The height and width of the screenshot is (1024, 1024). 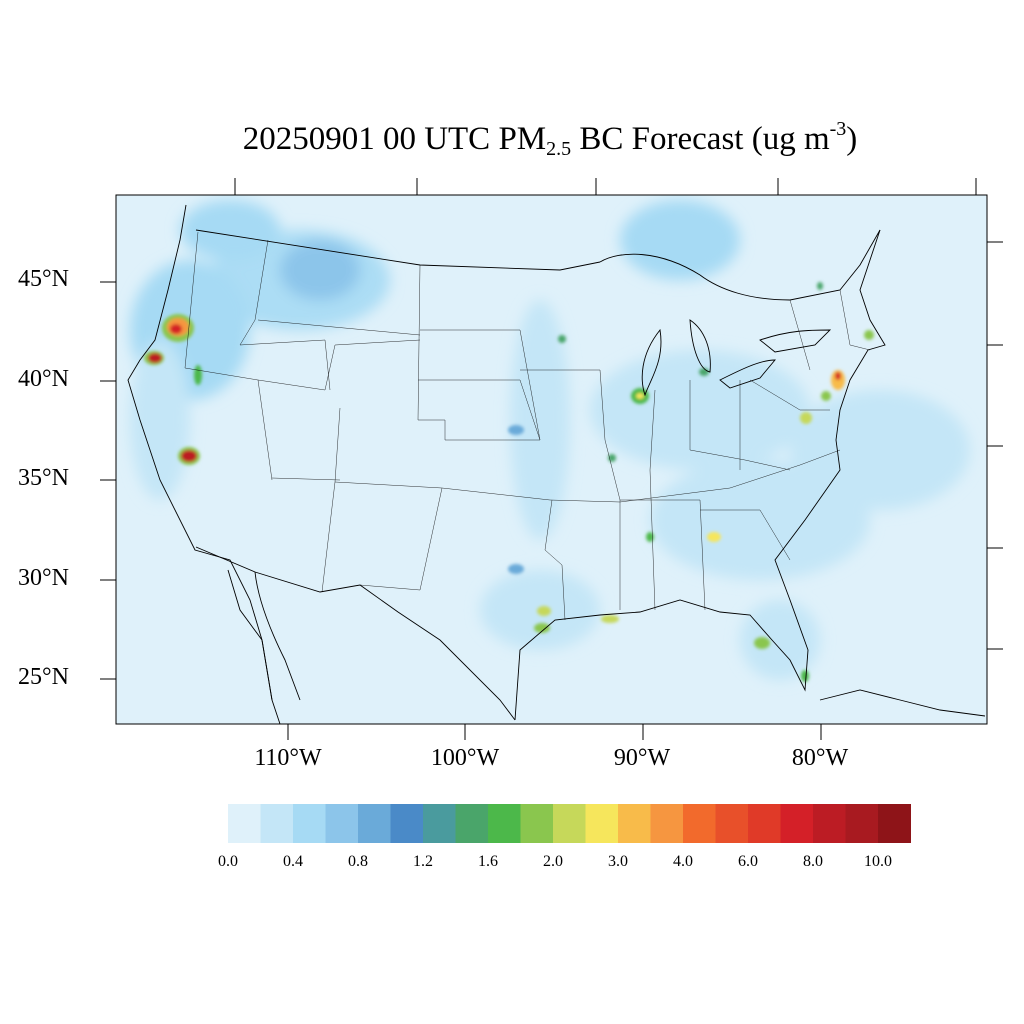 What do you see at coordinates (553, 861) in the screenshot?
I see `colorbar-tick-label: 2.0` at bounding box center [553, 861].